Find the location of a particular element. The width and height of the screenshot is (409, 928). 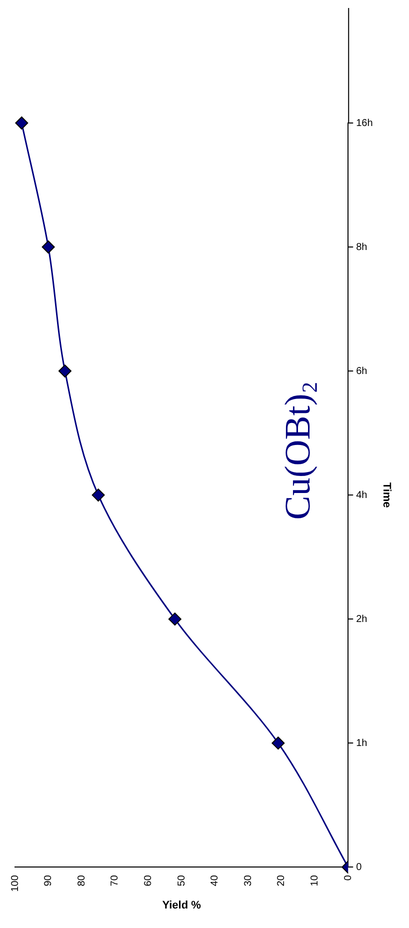

x-tick-label: 60 is located at coordinates (148, 880).